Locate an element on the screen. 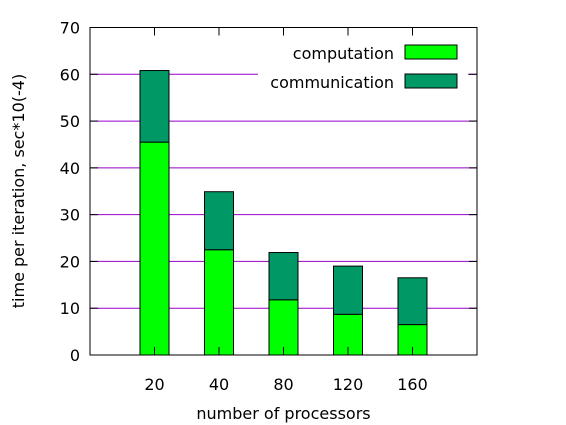 The height and width of the screenshot is (425, 566). x-axis-title: number of processors is located at coordinates (283, 413).